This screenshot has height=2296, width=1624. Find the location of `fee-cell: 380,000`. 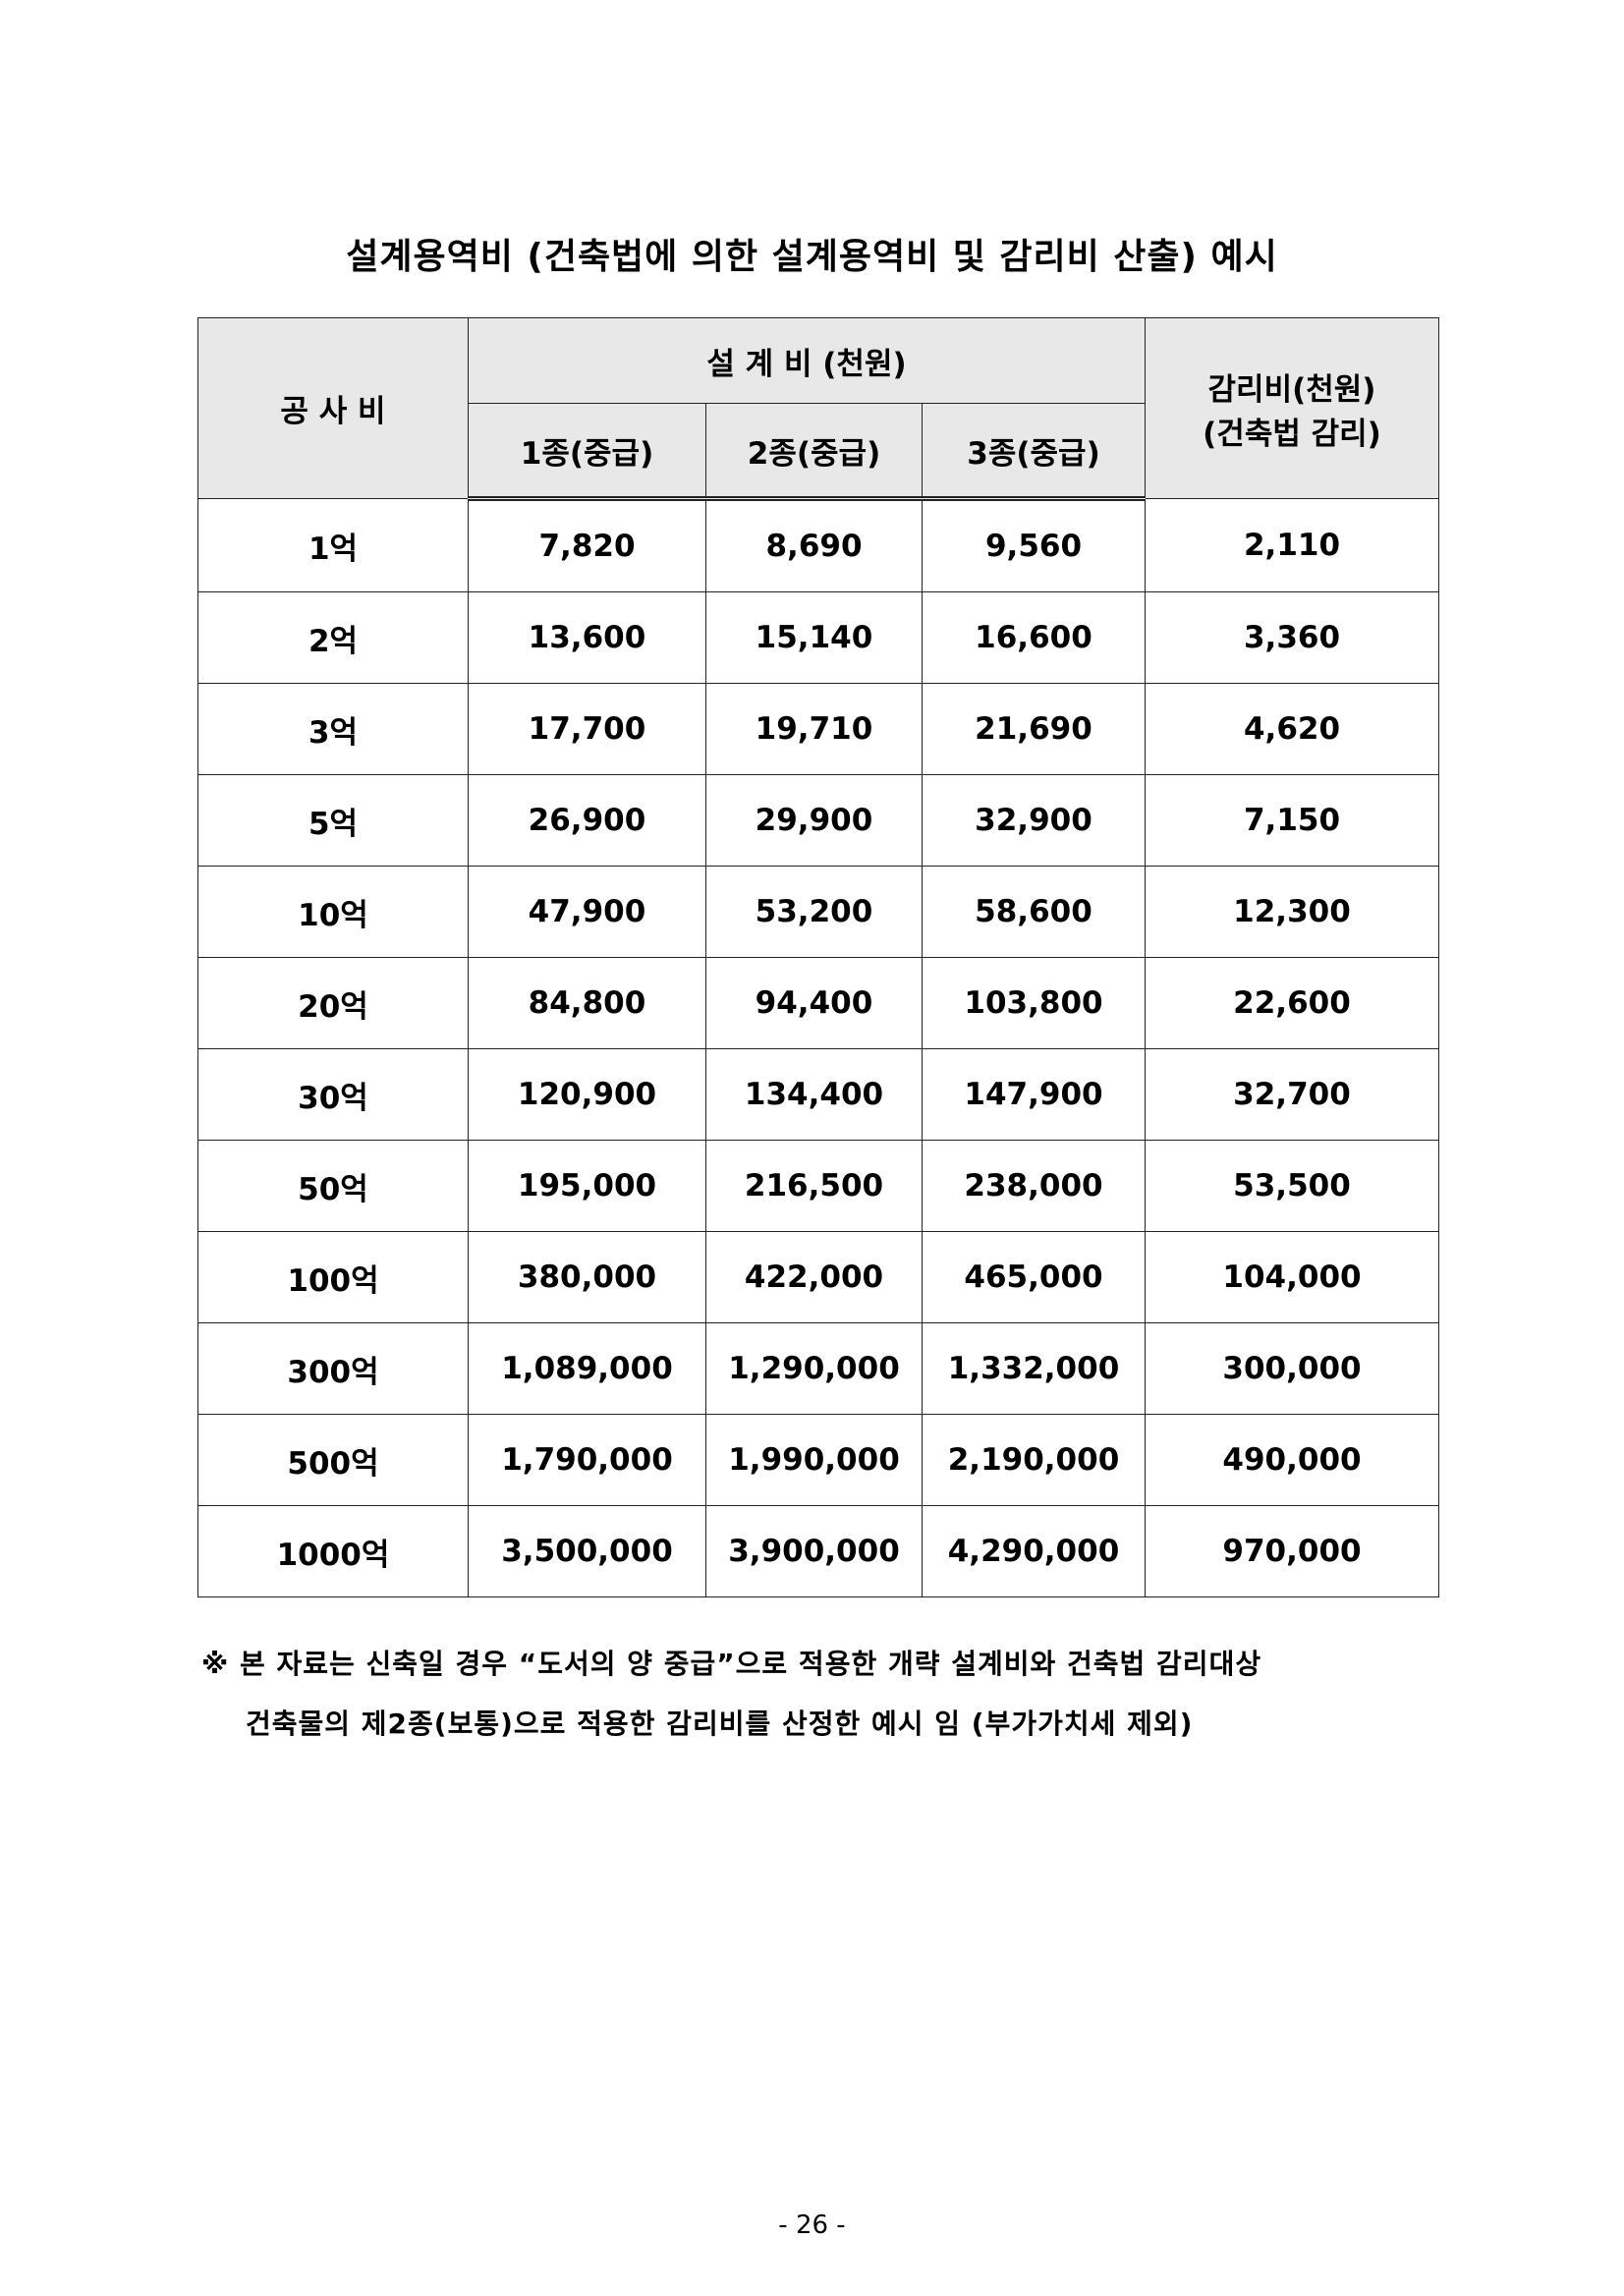

fee-cell: 380,000 is located at coordinates (587, 1277).